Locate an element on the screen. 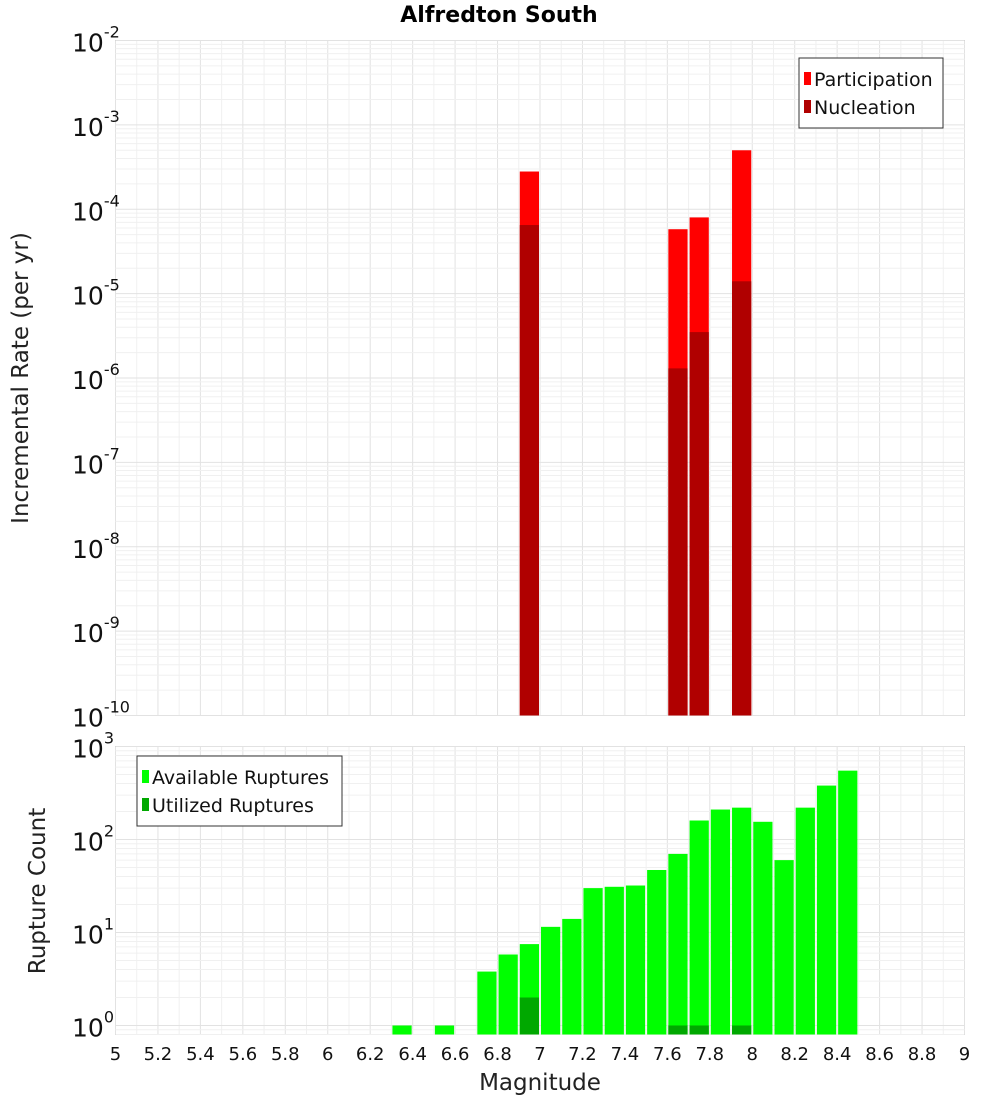  x-tick-label: 6 is located at coordinates (327, 1054).